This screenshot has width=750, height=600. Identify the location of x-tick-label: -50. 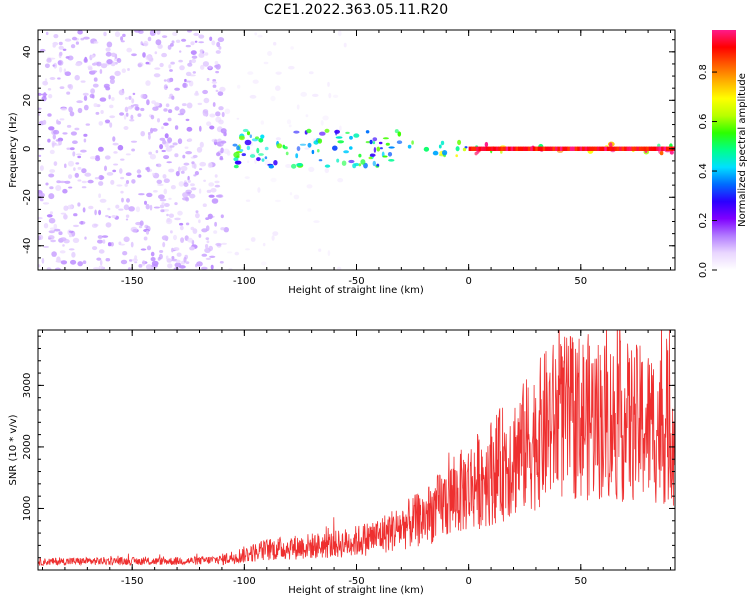
(356, 281).